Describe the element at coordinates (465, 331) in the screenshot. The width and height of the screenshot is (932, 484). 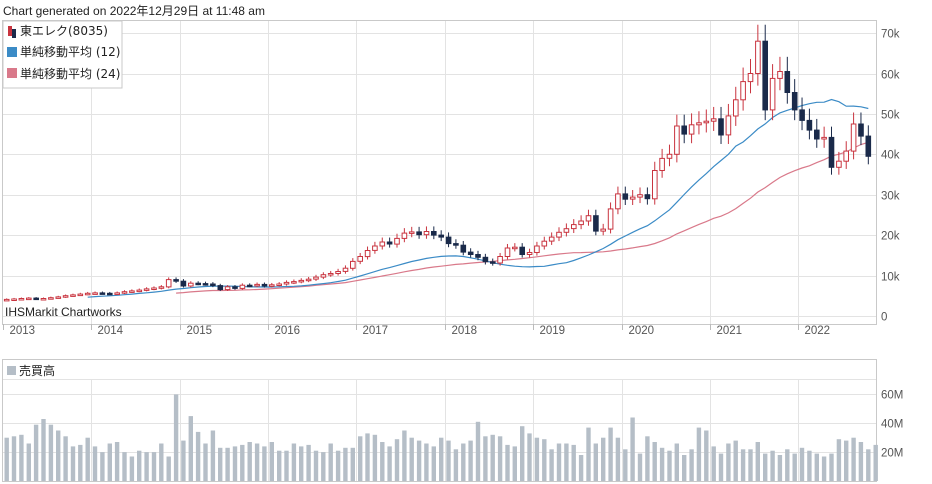
I see `x-tick-label: 2018` at that location.